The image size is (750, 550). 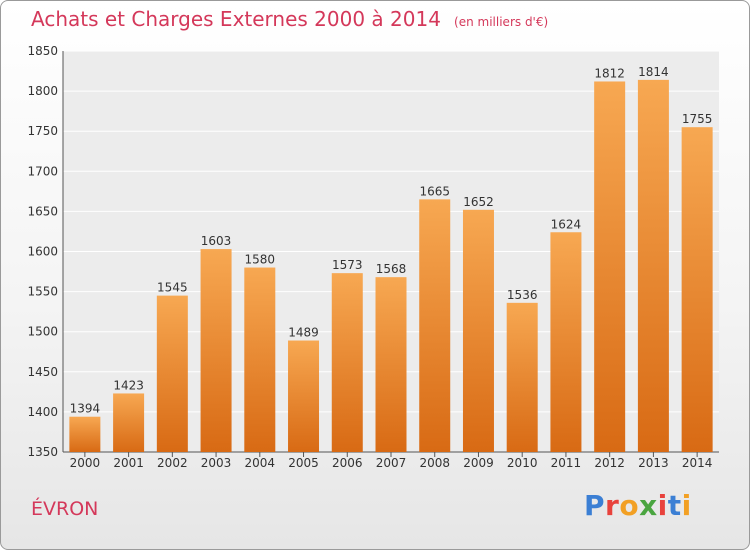 I want to click on y-tick-label: 1450, so click(x=42, y=372).